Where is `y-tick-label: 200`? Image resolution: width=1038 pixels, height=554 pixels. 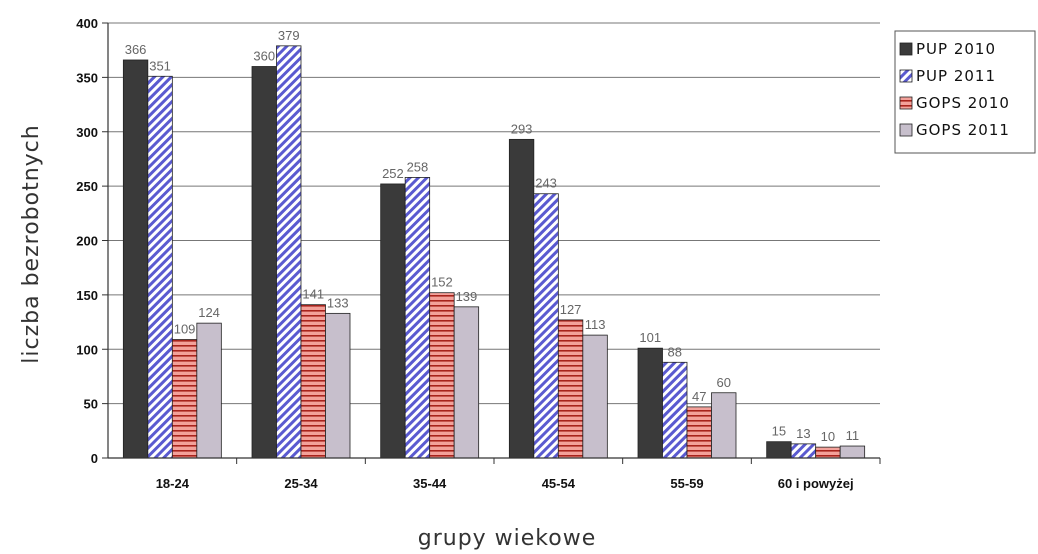 y-tick-label: 200 is located at coordinates (87, 241).